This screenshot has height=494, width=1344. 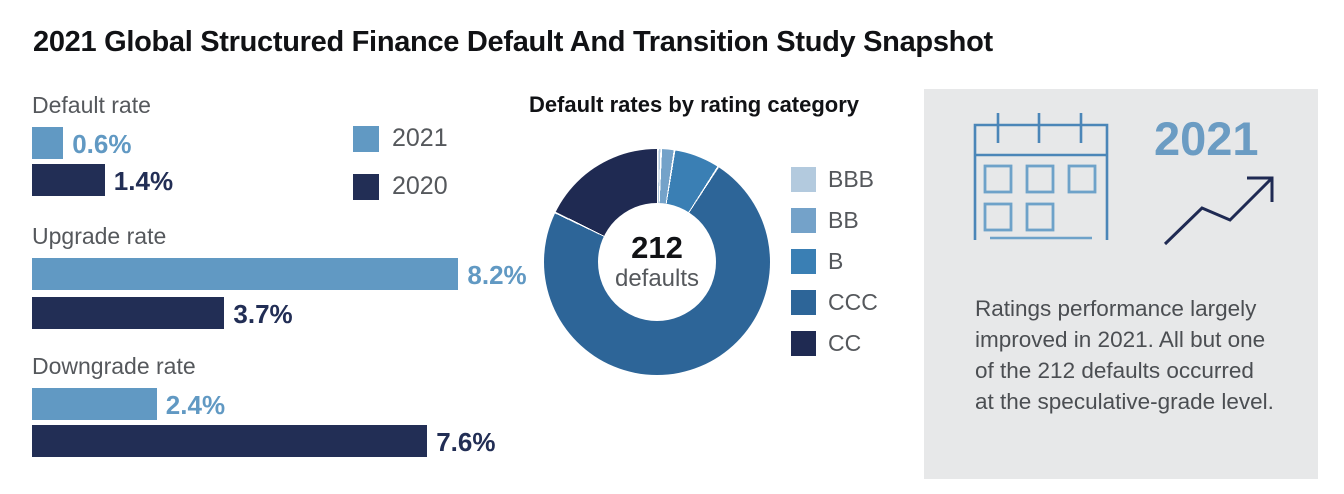 I want to click on donut-center: 212 defaults, so click(x=657, y=262).